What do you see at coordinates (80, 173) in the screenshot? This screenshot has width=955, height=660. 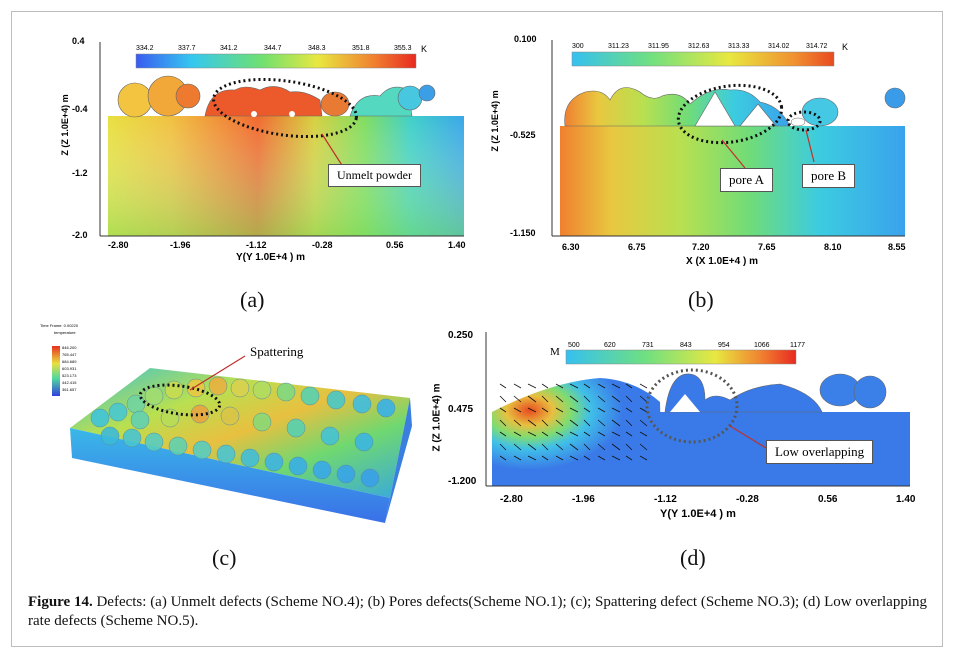 I see `panel-a-ytick-2: -1.2` at bounding box center [80, 173].